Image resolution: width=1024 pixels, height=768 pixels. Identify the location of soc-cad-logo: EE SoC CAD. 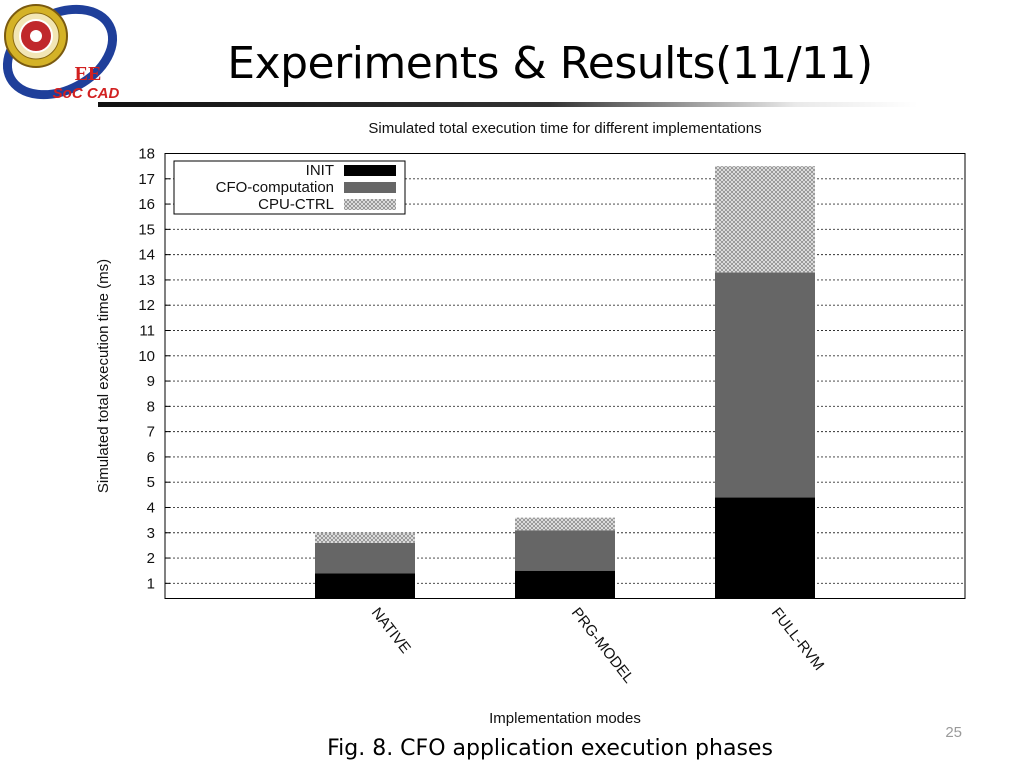
(61, 53).